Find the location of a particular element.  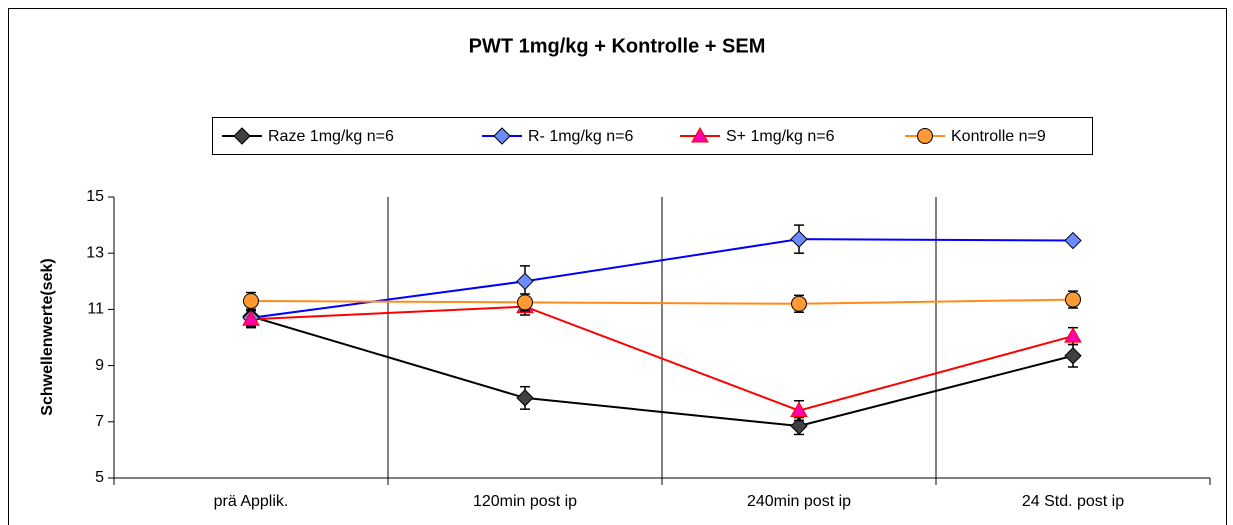

y-tick-label: 15 is located at coordinates (95, 196).